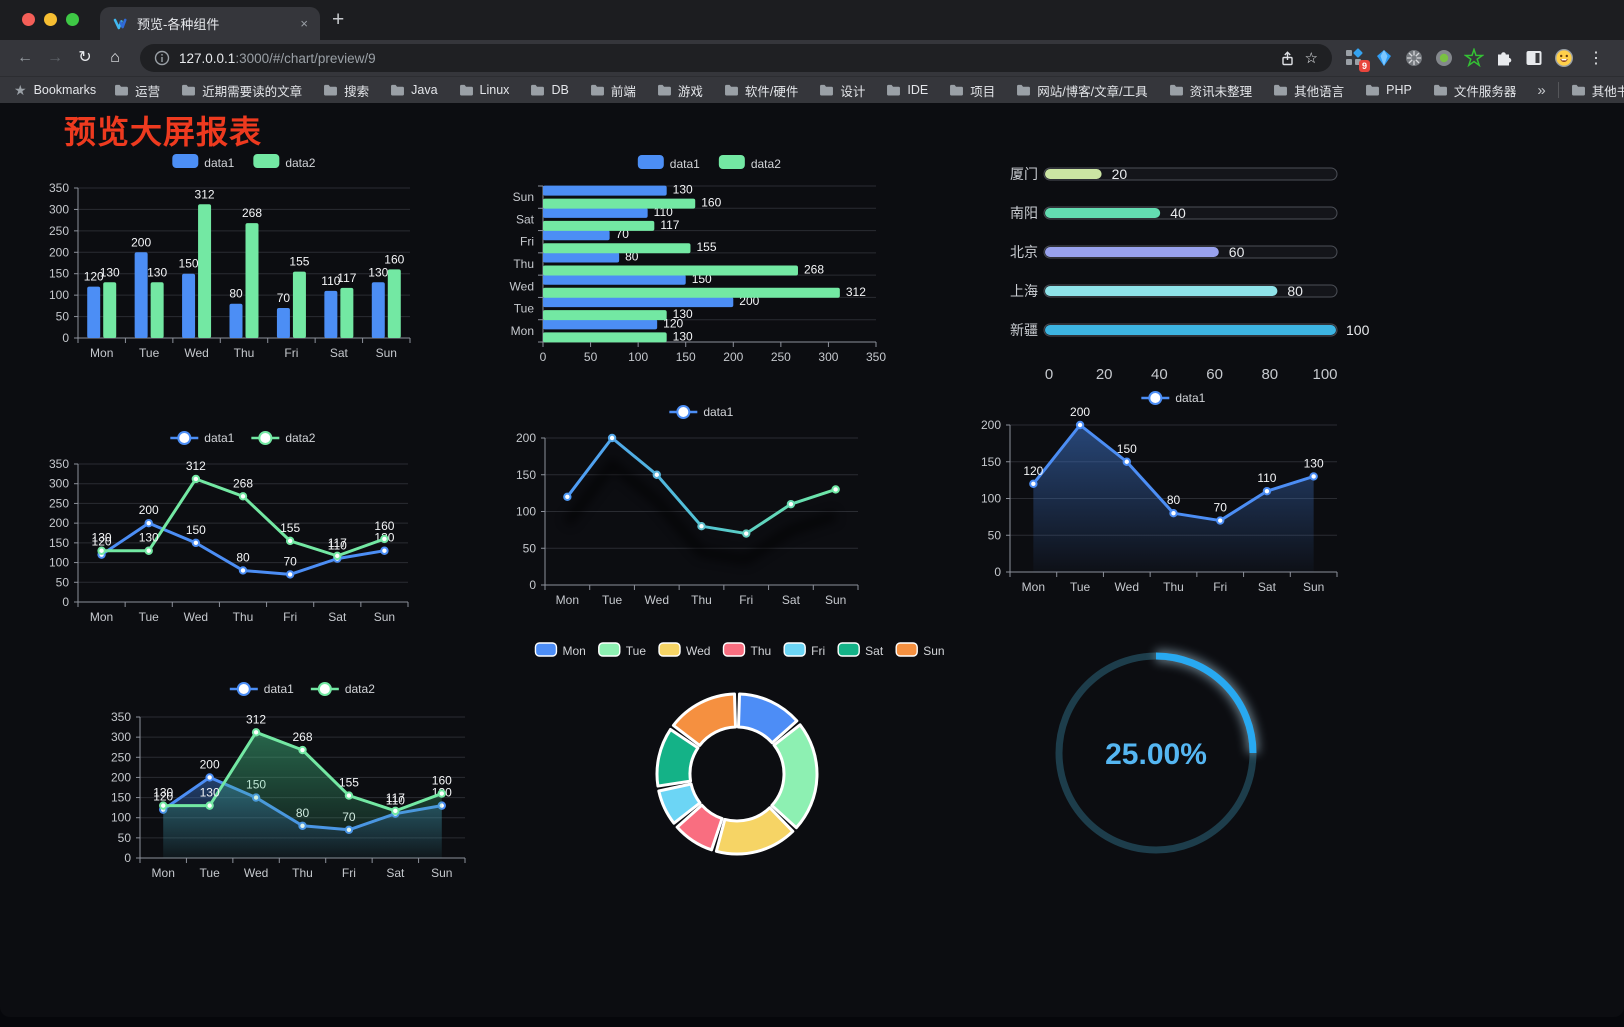 This screenshot has height=1027, width=1624. What do you see at coordinates (613, 90) in the screenshot?
I see `bookmark-folder: 前端` at bounding box center [613, 90].